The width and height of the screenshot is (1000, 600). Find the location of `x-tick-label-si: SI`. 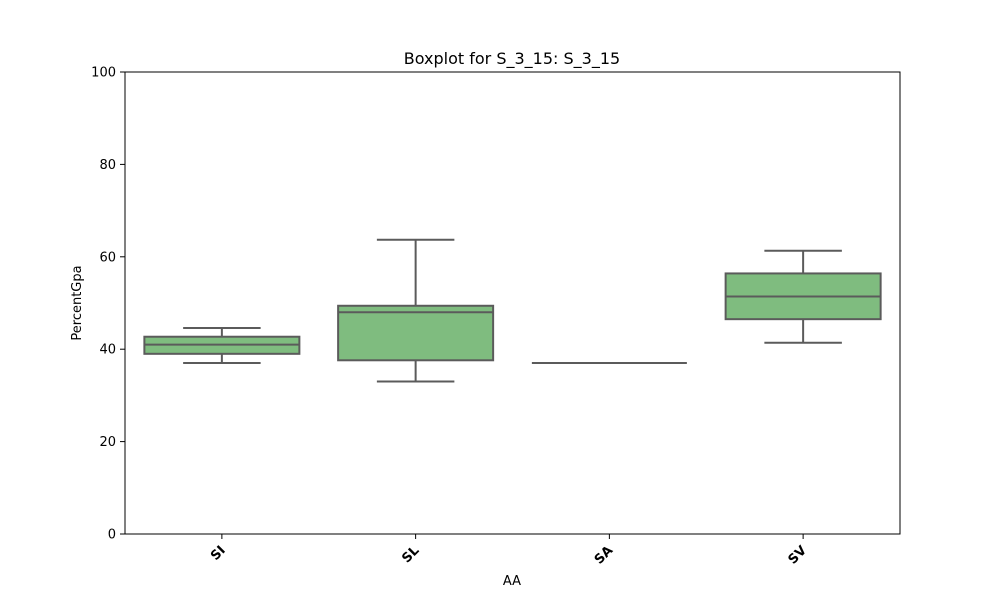

x-tick-label-si: SI is located at coordinates (218, 553).